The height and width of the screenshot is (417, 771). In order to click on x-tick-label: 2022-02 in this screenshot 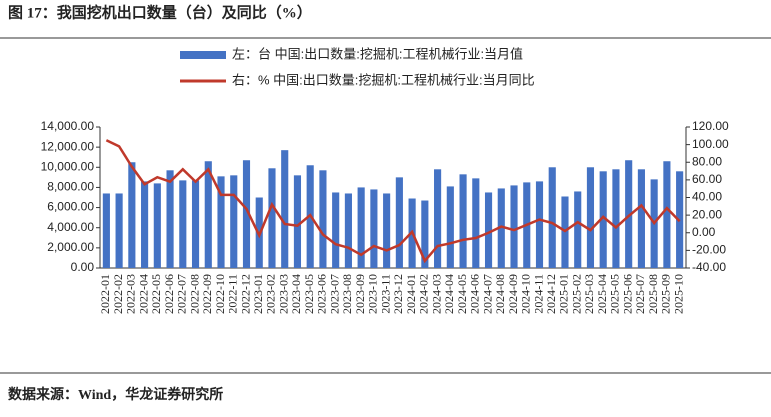, I will do `click(118, 294)`.